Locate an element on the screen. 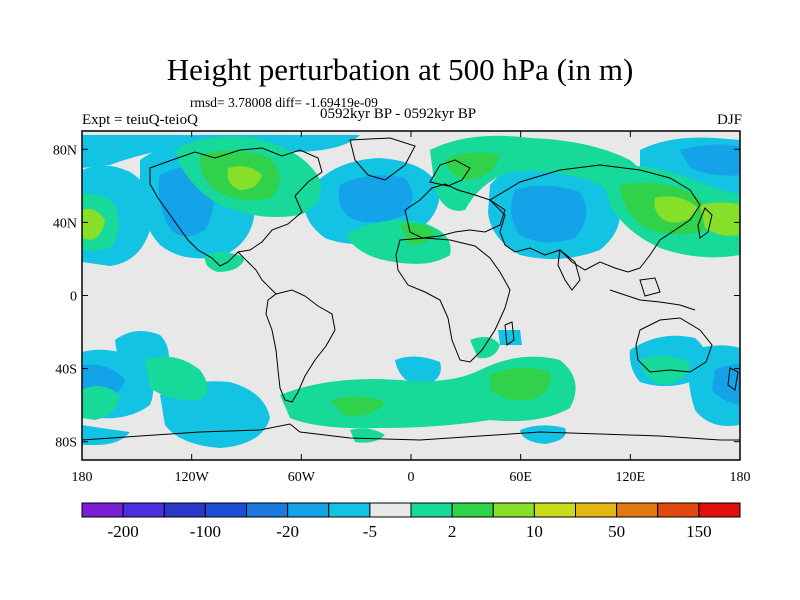 Image resolution: width=800 pixels, height=600 pixels. lat-tick-label: 0 is located at coordinates (73, 297).